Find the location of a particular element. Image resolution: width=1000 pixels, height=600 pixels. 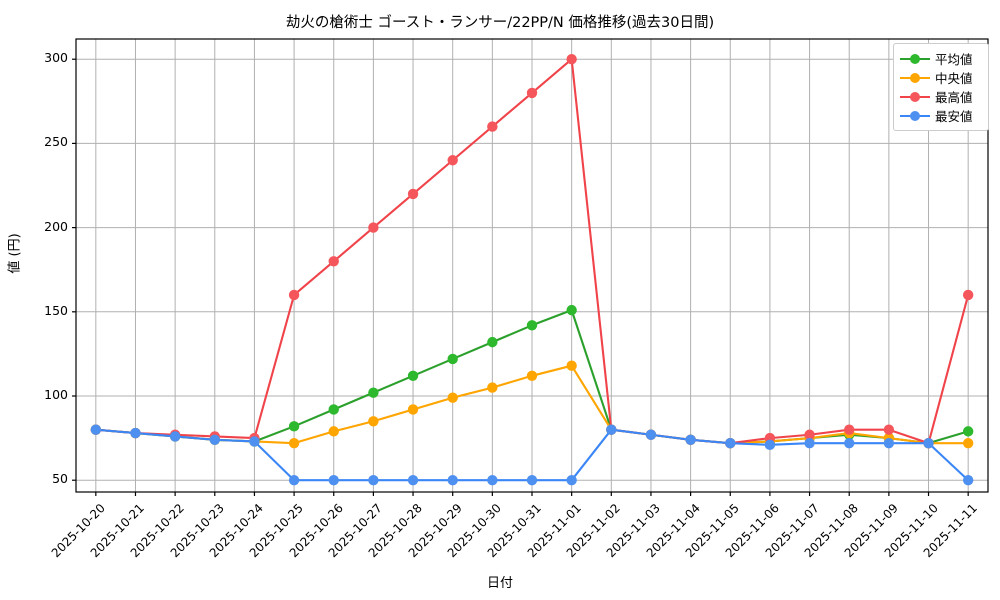

y-axis-label: 値 (円) is located at coordinates (15, 253).